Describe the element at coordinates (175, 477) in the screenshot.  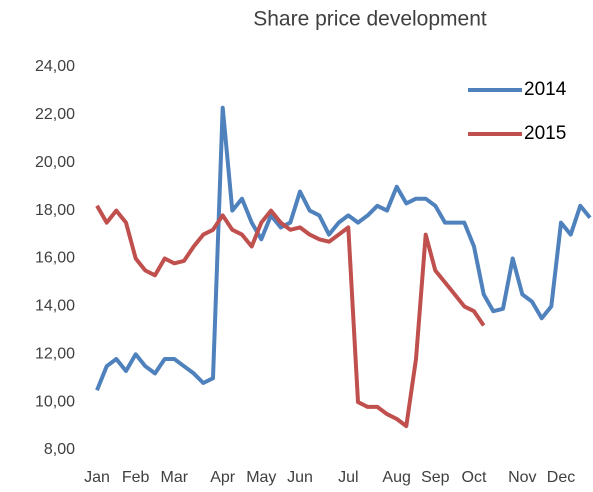
I see `x-tick-label: Mar` at that location.